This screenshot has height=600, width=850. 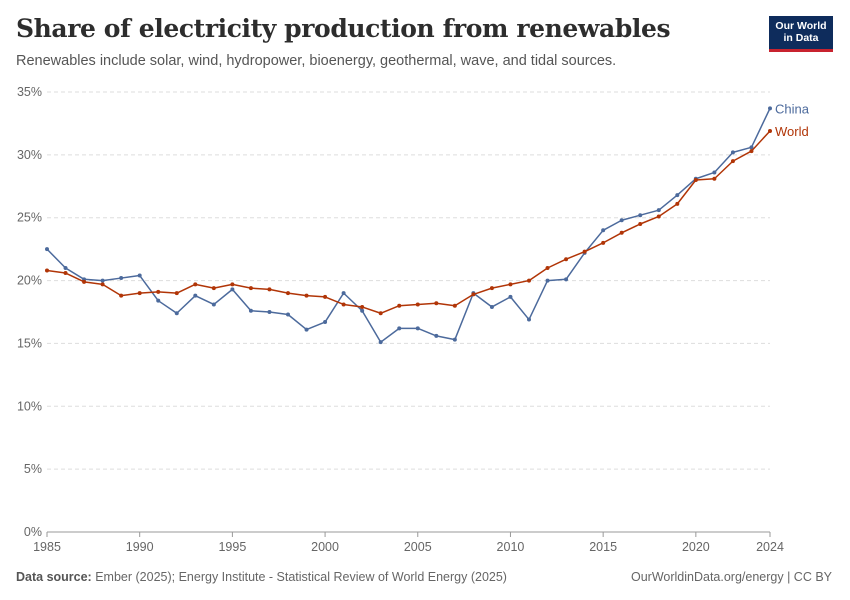 What do you see at coordinates (54, 577) in the screenshot?
I see `data-source-label: Data source:` at bounding box center [54, 577].